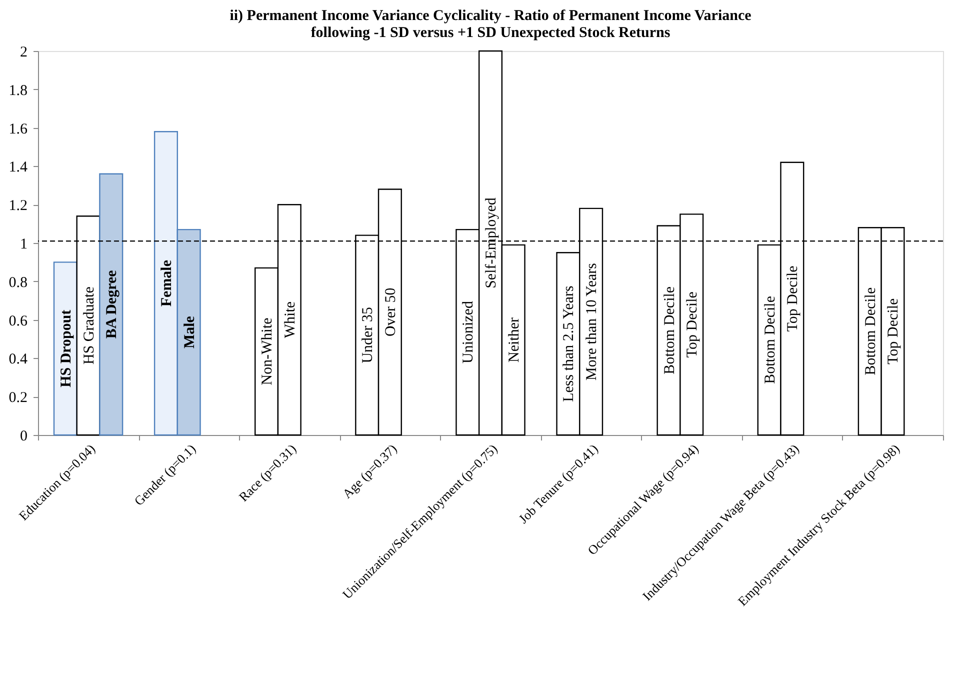 Image resolution: width=973 pixels, height=692 pixels. Describe the element at coordinates (18, 360) in the screenshot. I see `y-tick-label: 0.4` at that location.